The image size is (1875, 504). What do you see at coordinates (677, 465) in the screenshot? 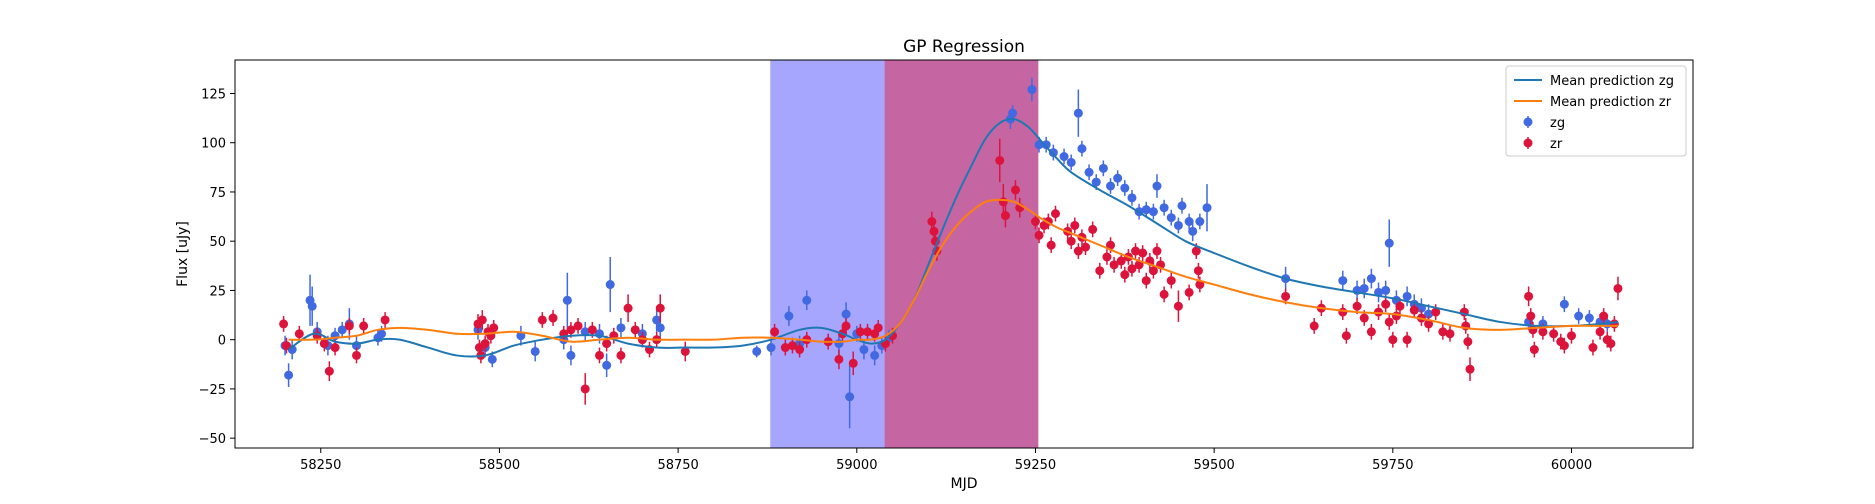
I see `x-tick-label: 58750` at bounding box center [677, 465].